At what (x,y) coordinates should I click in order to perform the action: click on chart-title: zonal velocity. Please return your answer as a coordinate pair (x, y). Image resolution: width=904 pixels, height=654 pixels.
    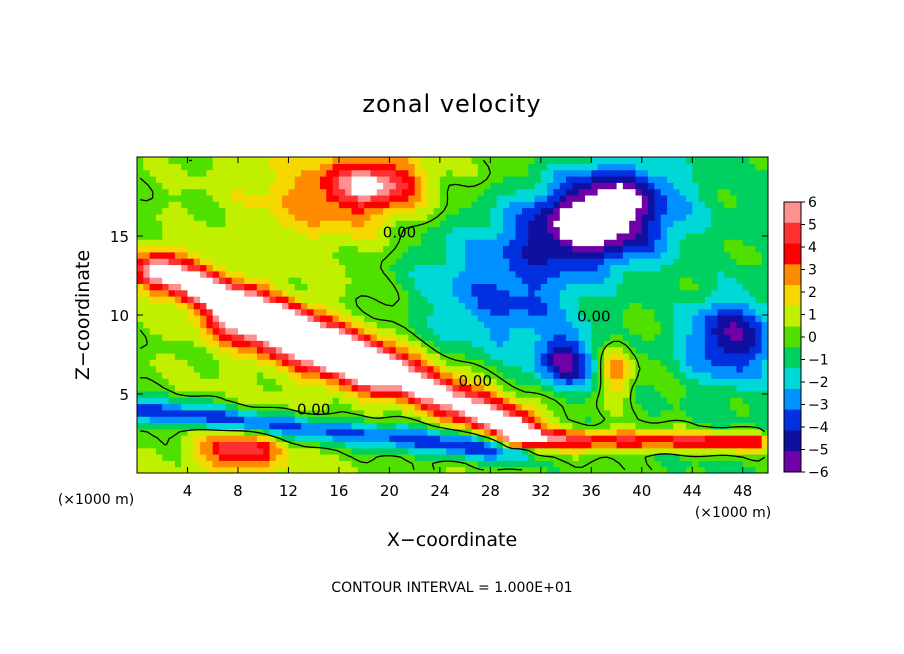
    Looking at the image, I should click on (451, 104).